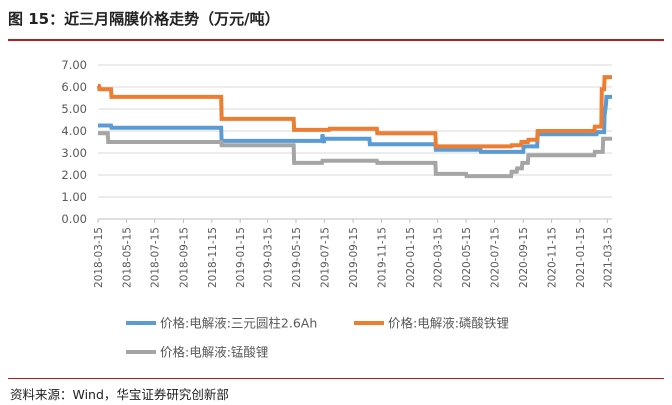 Image resolution: width=672 pixels, height=405 pixels. I want to click on x-tick-label: 2021-03-15, so click(608, 257).